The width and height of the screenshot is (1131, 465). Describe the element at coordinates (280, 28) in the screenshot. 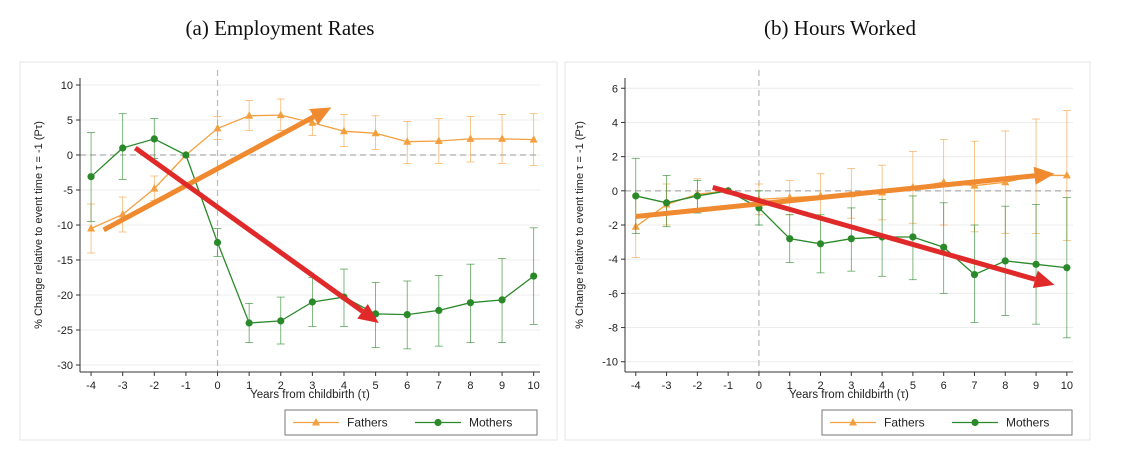

I see `chart-title: (a) Employment Rates` at that location.